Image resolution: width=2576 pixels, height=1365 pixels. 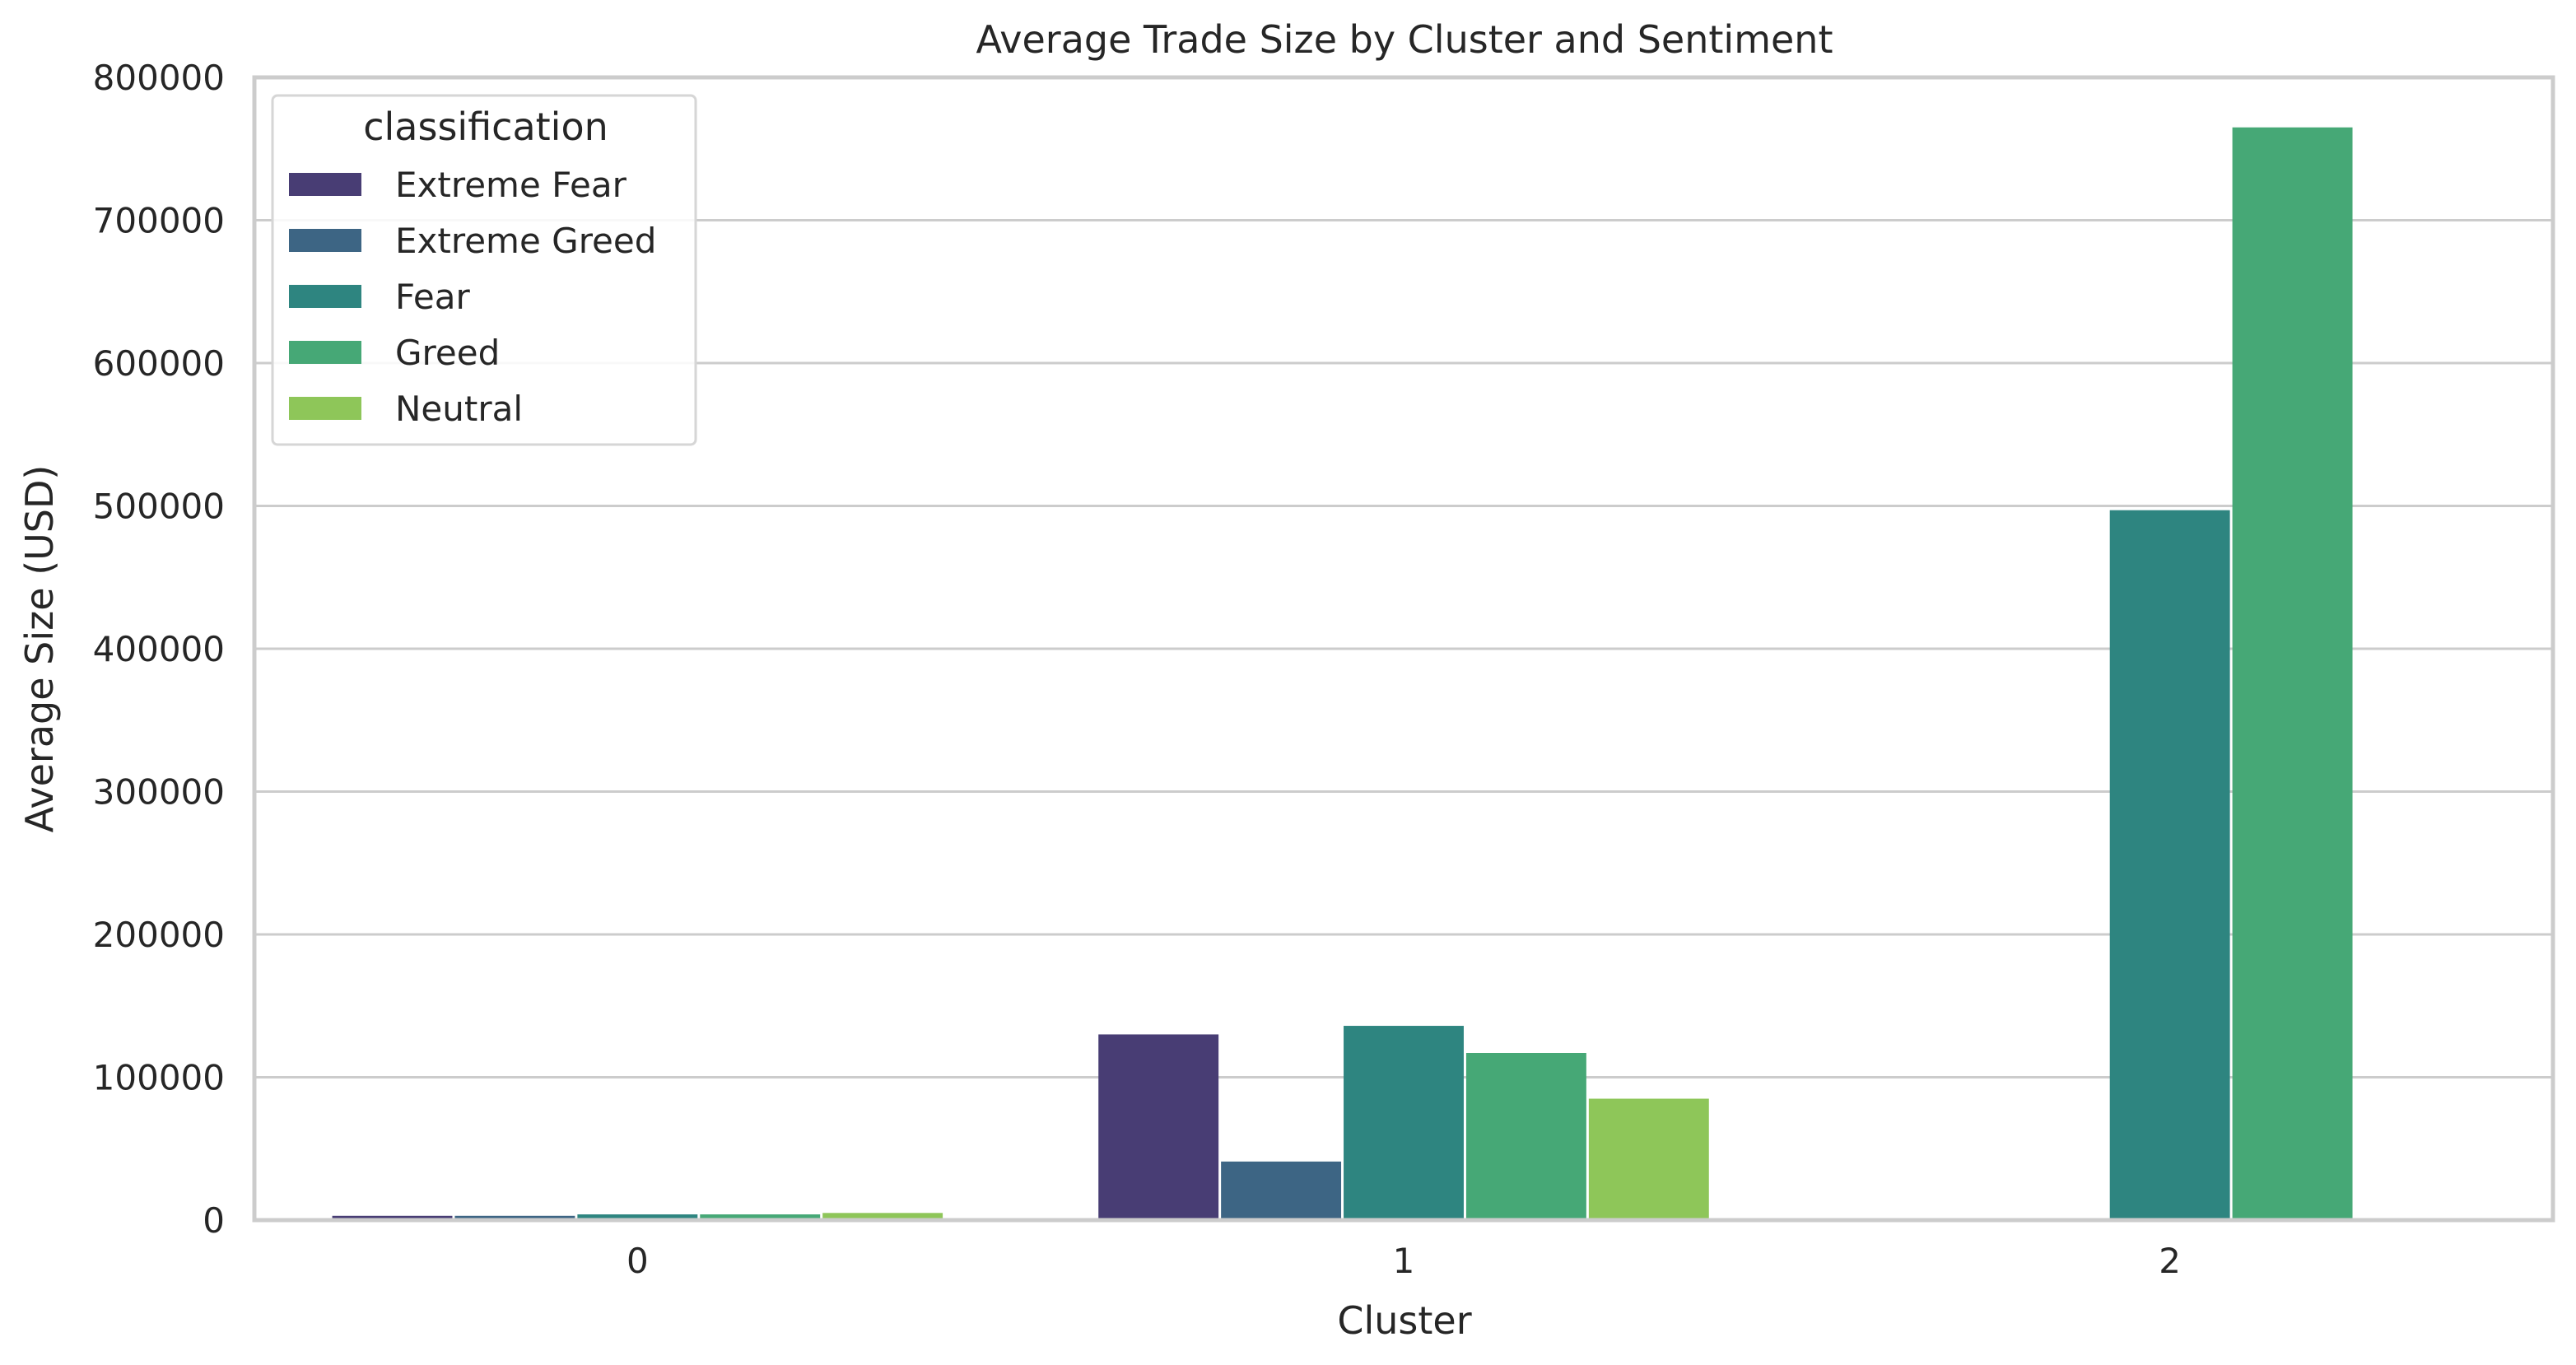 I want to click on y-axis-label: Average Size (USD), so click(x=39, y=649).